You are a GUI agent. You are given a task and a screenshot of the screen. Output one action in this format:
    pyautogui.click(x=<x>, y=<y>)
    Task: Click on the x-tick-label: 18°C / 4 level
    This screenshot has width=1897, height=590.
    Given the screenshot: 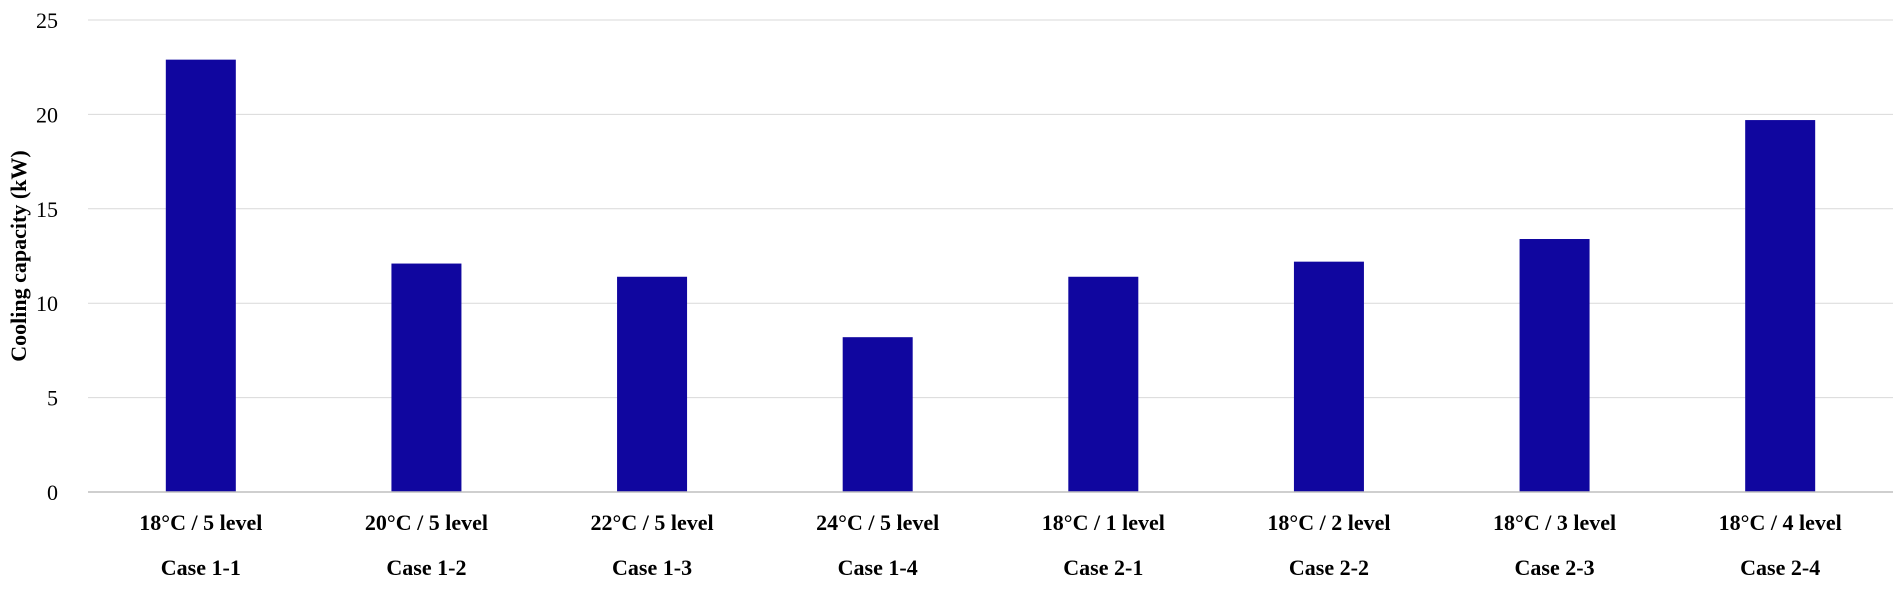 What is the action you would take?
    pyautogui.click(x=1780, y=522)
    